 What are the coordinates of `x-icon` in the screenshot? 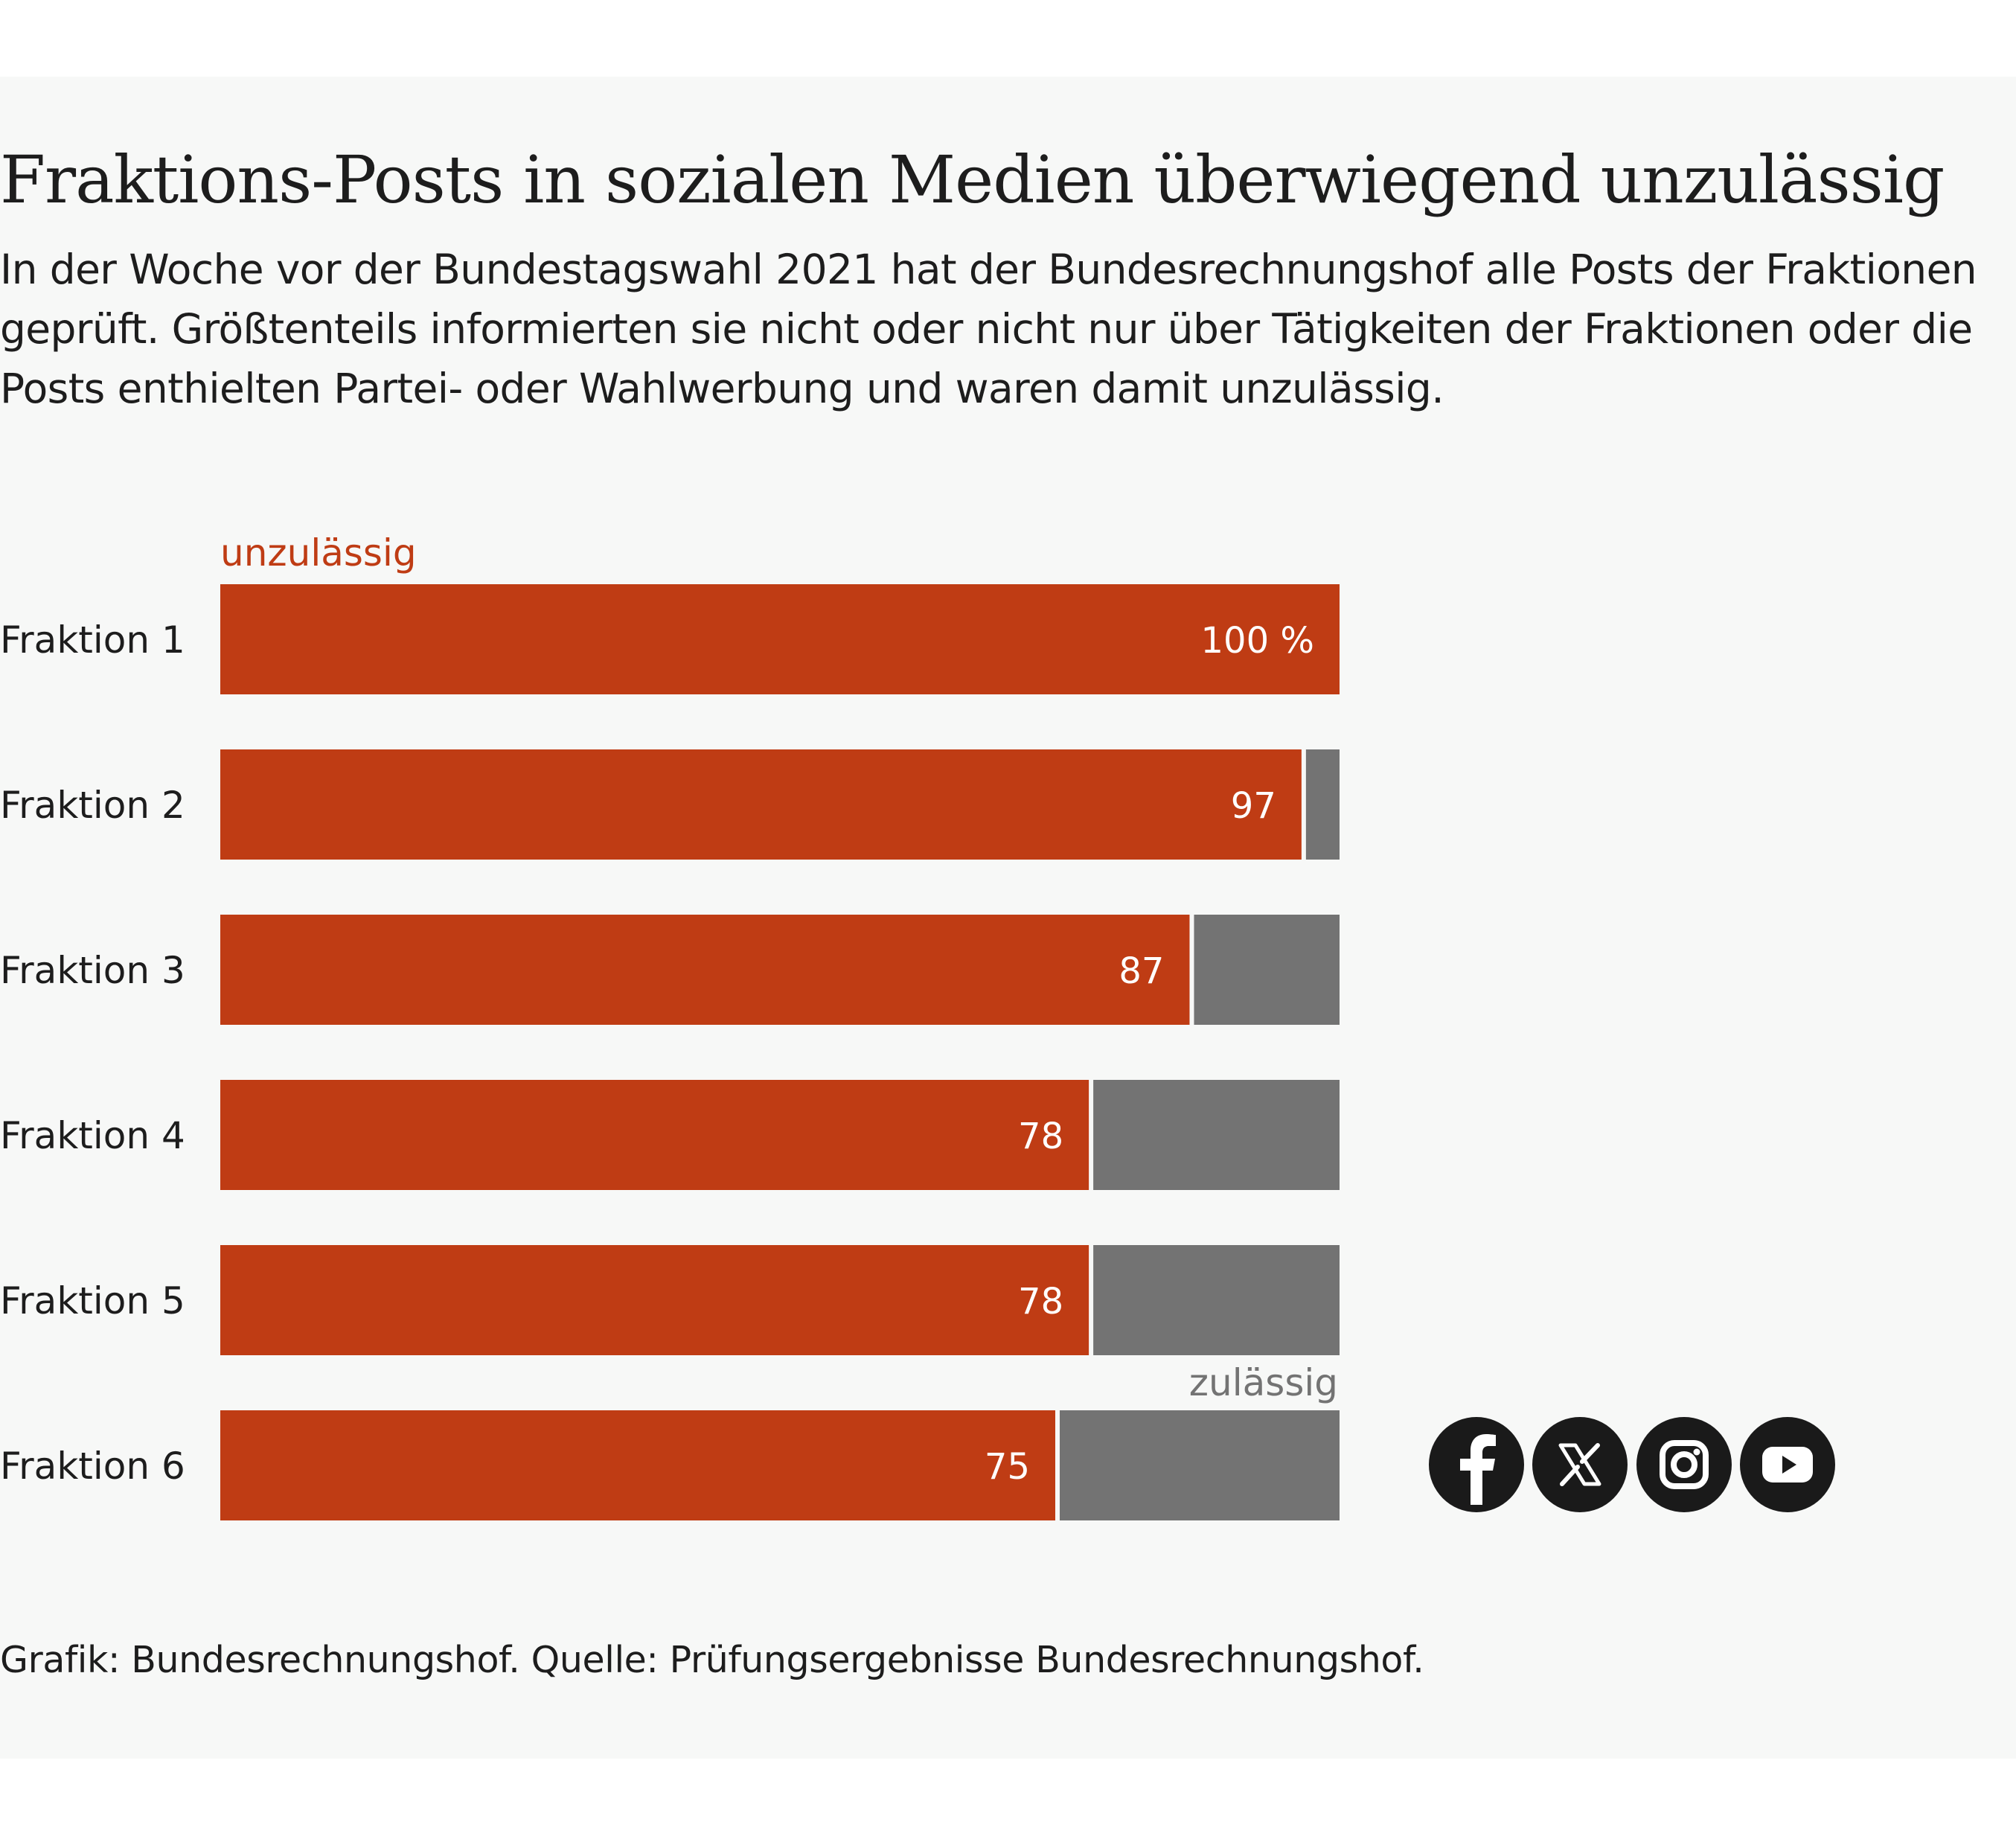 It's located at (1579, 1464).